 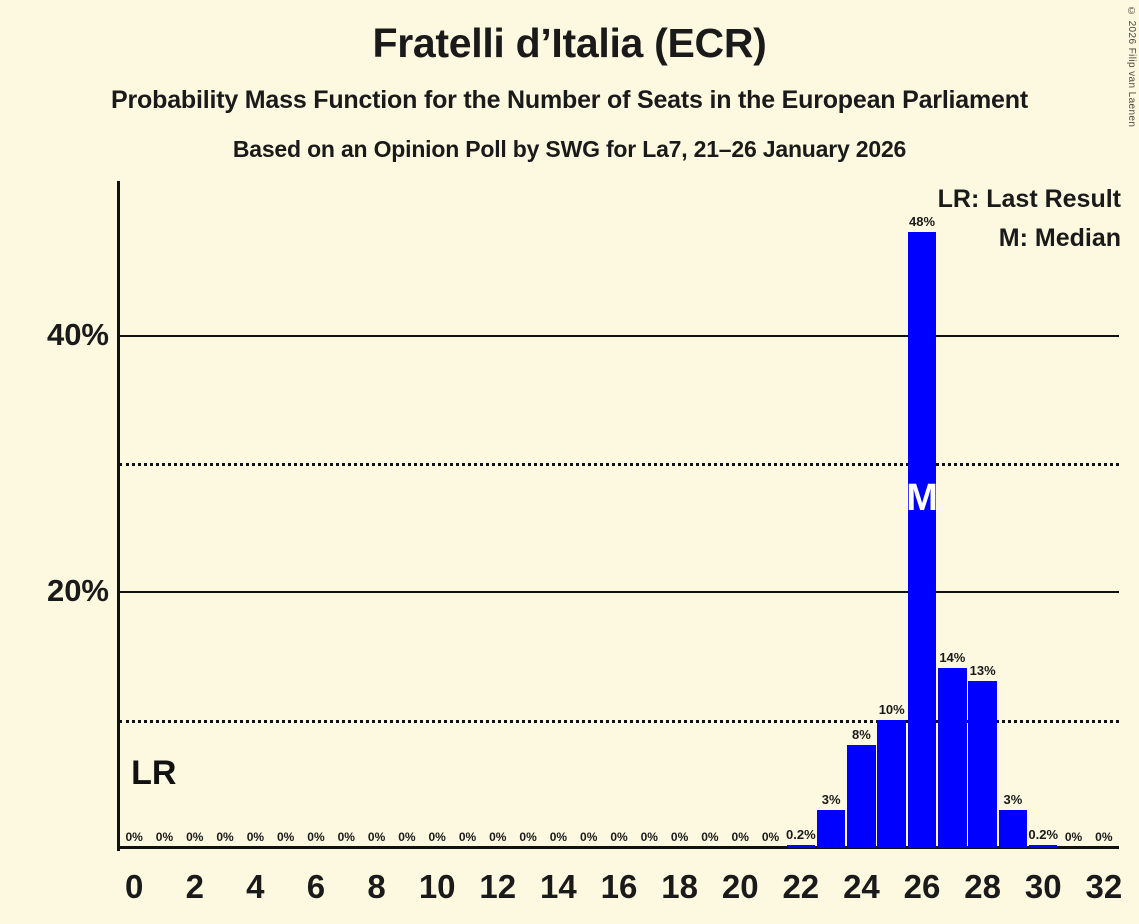 What do you see at coordinates (1059, 238) in the screenshot?
I see `legend-median: M: Median` at bounding box center [1059, 238].